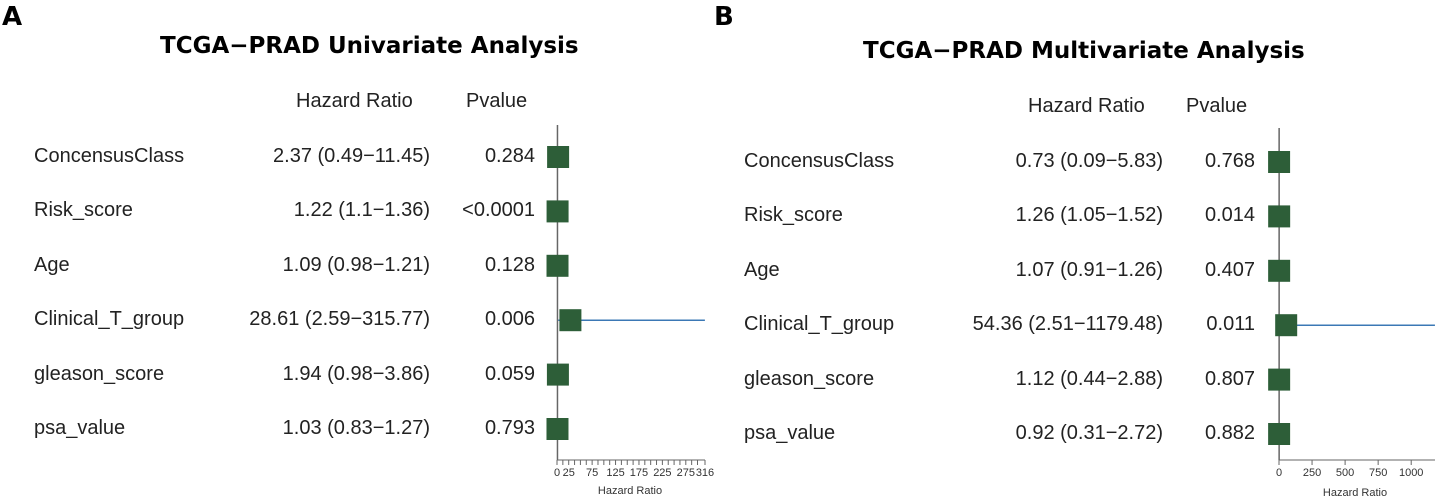  Describe the element at coordinates (1229, 269) in the screenshot. I see `row-pvalue: 0.407` at that location.